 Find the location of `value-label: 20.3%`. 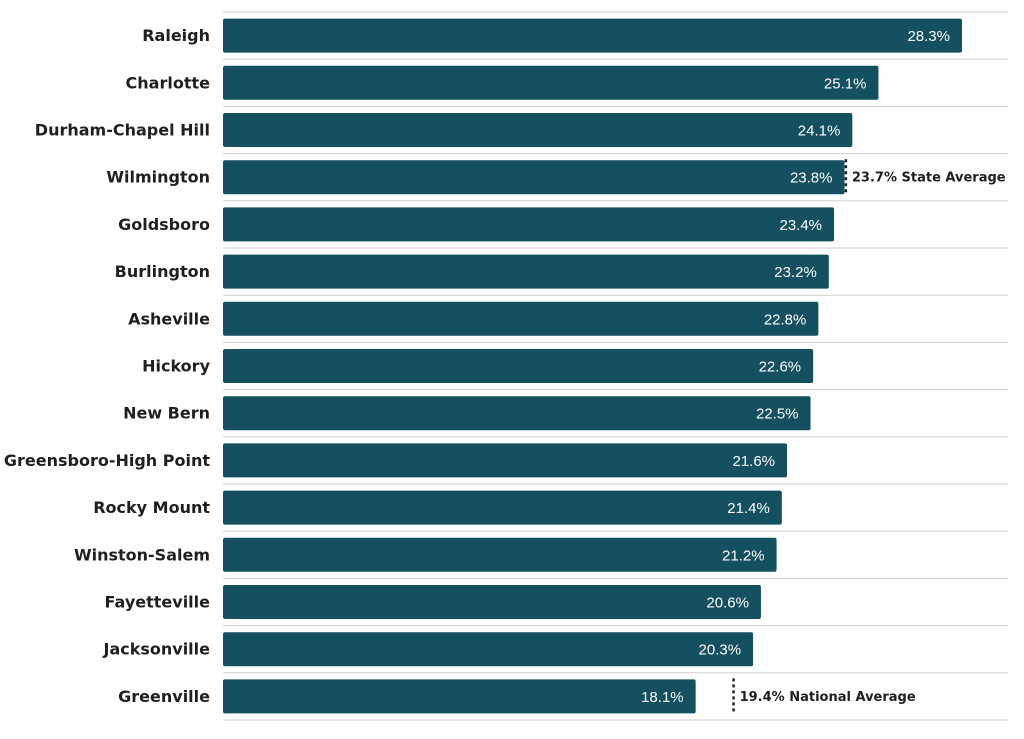

value-label: 20.3% is located at coordinates (720, 650).